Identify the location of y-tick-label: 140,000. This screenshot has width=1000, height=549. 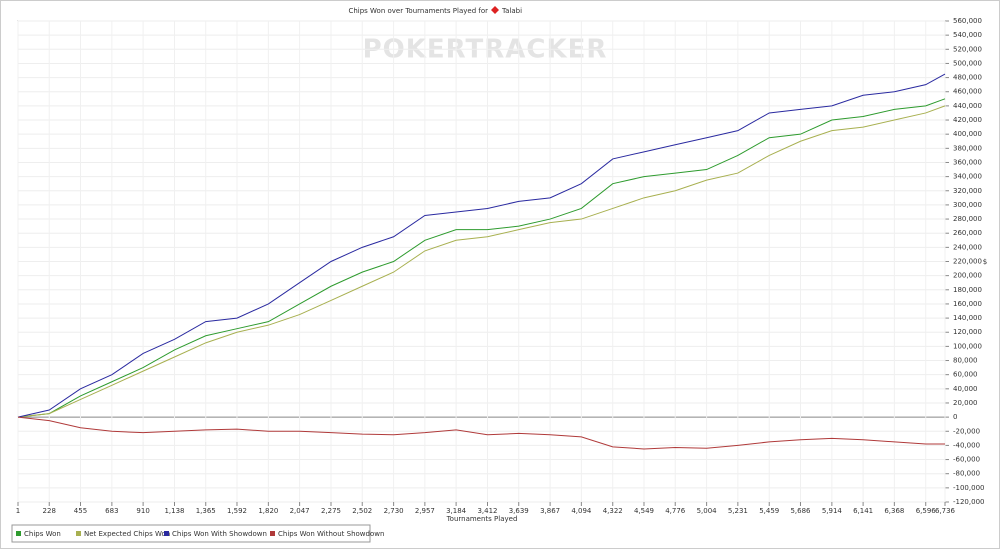
(967, 318).